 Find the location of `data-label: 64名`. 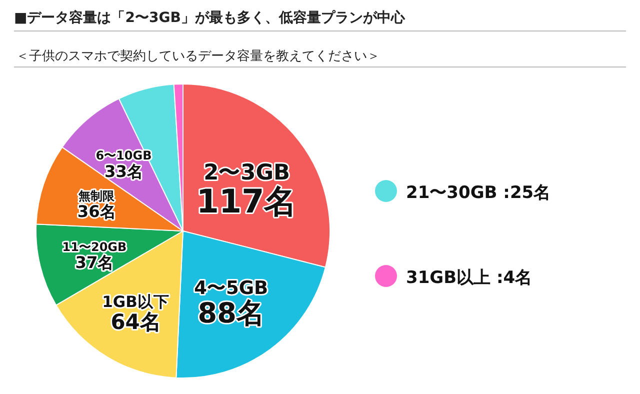

data-label: 64名 is located at coordinates (135, 322).